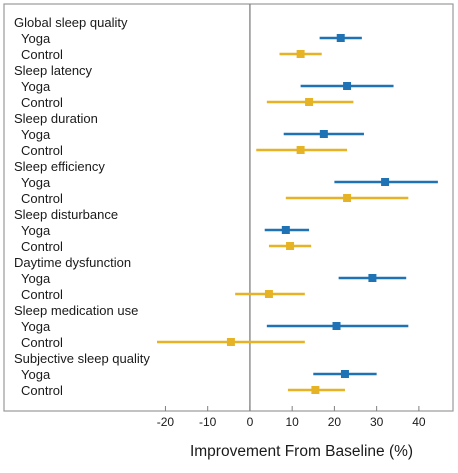 This screenshot has height=473, width=458. I want to click on category-label: Sleep duration, so click(56, 118).